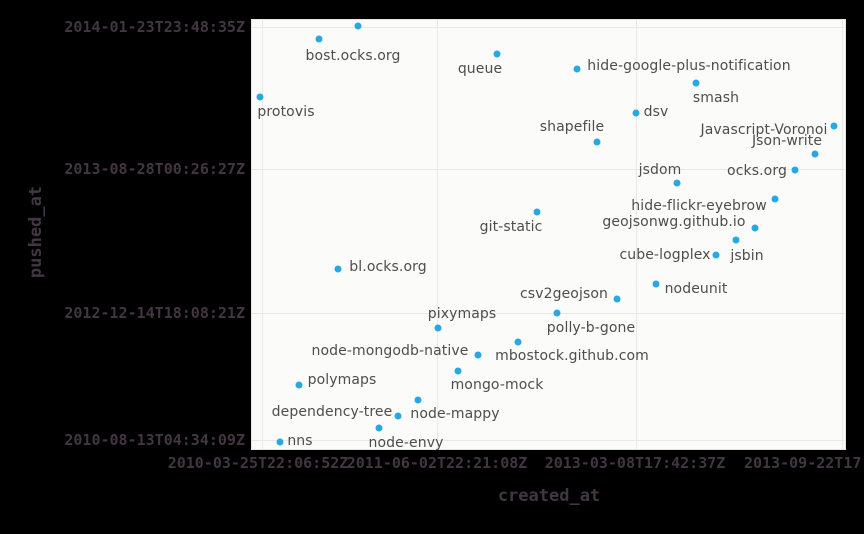 The height and width of the screenshot is (534, 864). I want to click on point-label: jsdom, so click(660, 170).